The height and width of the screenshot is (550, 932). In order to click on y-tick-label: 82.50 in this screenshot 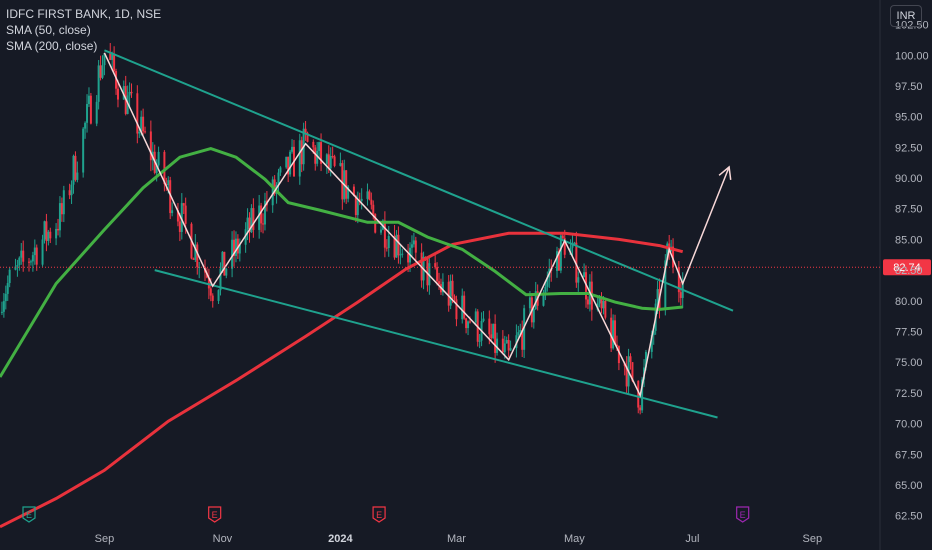, I will do `click(909, 271)`.